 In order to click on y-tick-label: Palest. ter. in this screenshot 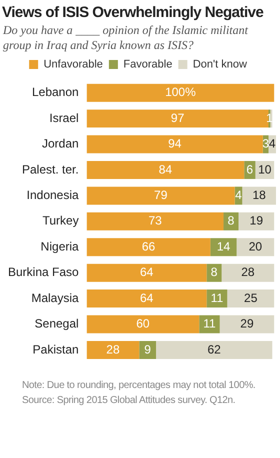, I will do `click(50, 169)`.